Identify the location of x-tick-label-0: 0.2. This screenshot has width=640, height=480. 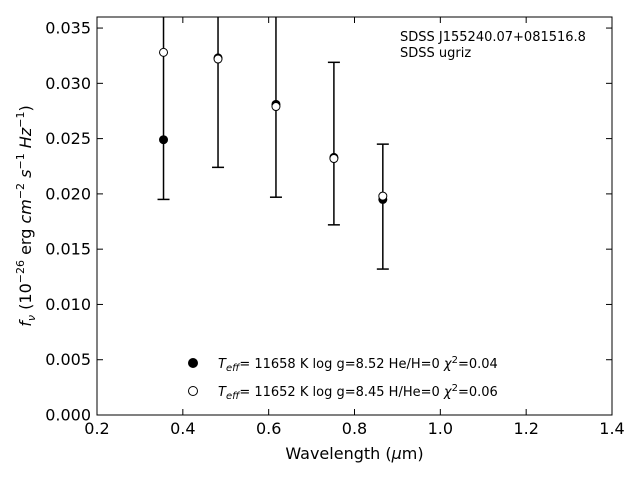
(96, 428).